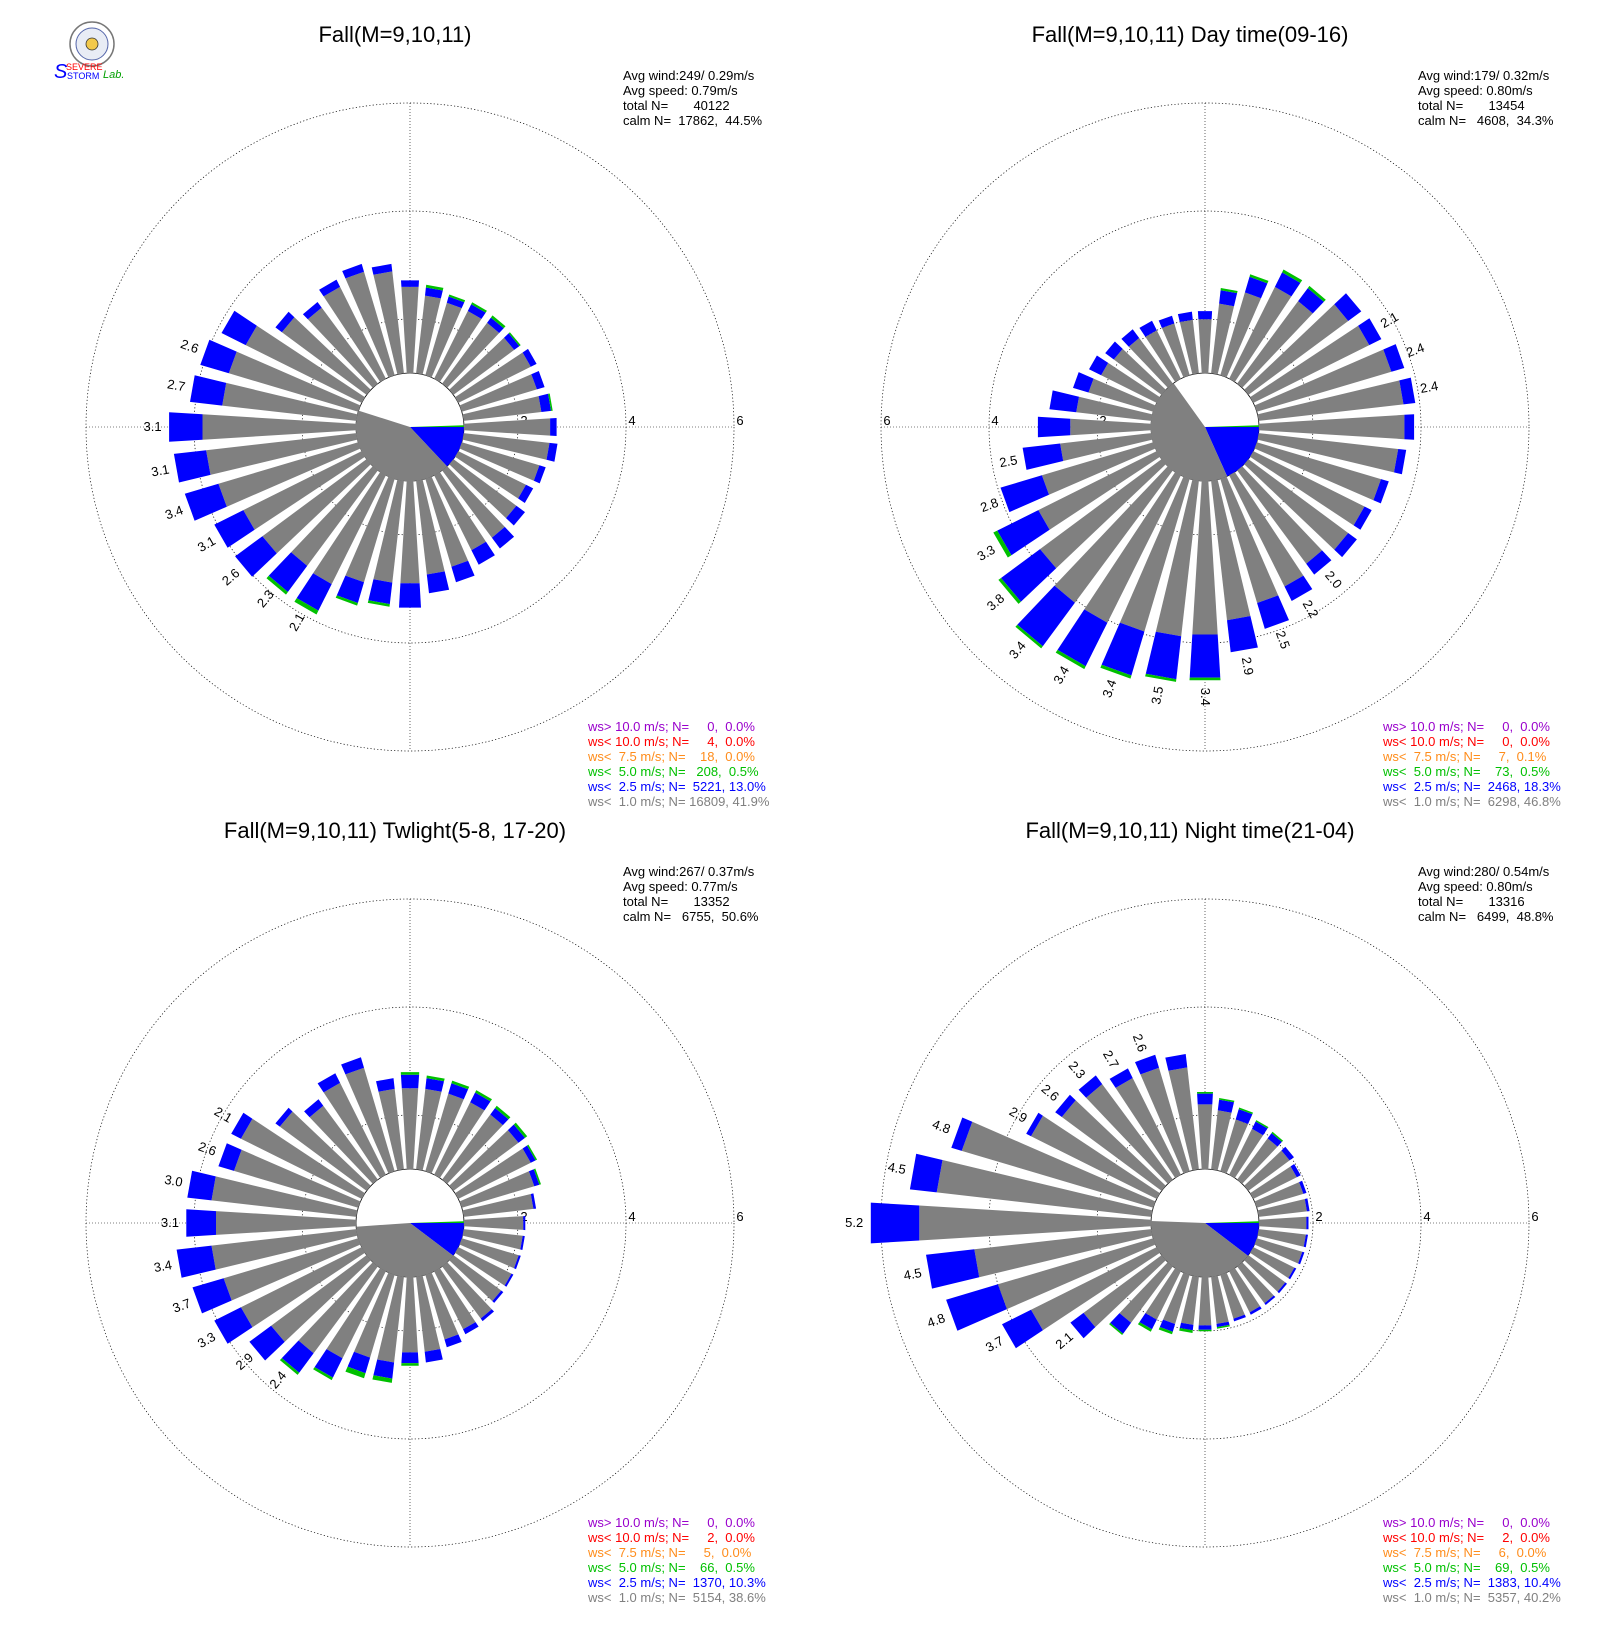 The image size is (1620, 1640). What do you see at coordinates (689, 75) in the screenshot?
I see `stat-line: Avg wind:249/ 0.29m/s` at bounding box center [689, 75].